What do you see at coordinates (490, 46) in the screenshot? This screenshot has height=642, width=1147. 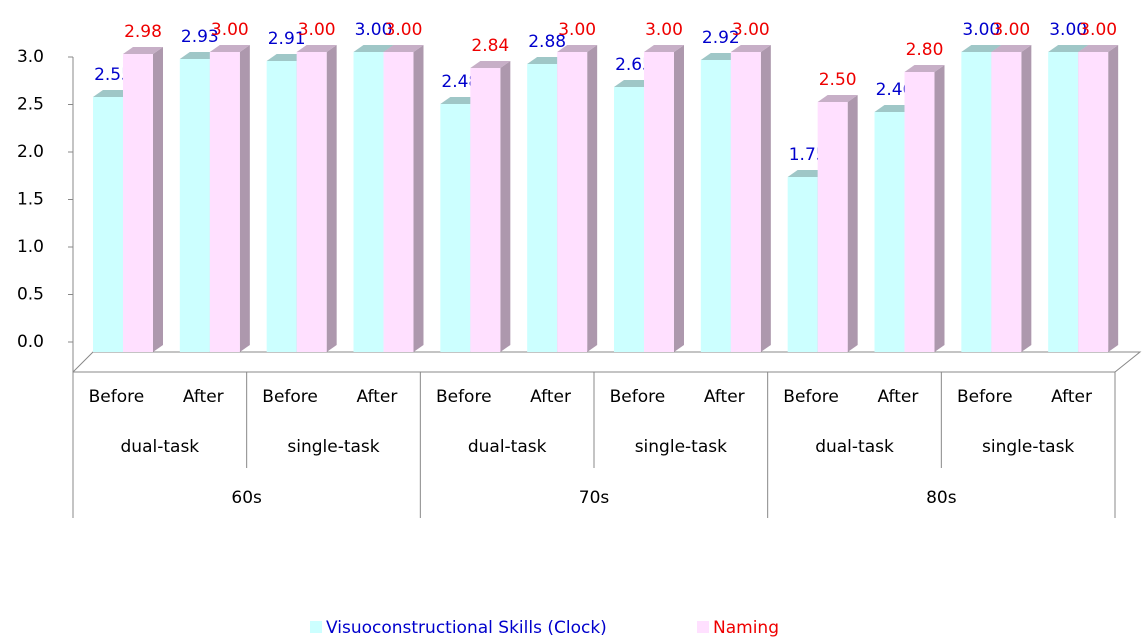 I see `value-label: 2.84` at bounding box center [490, 46].